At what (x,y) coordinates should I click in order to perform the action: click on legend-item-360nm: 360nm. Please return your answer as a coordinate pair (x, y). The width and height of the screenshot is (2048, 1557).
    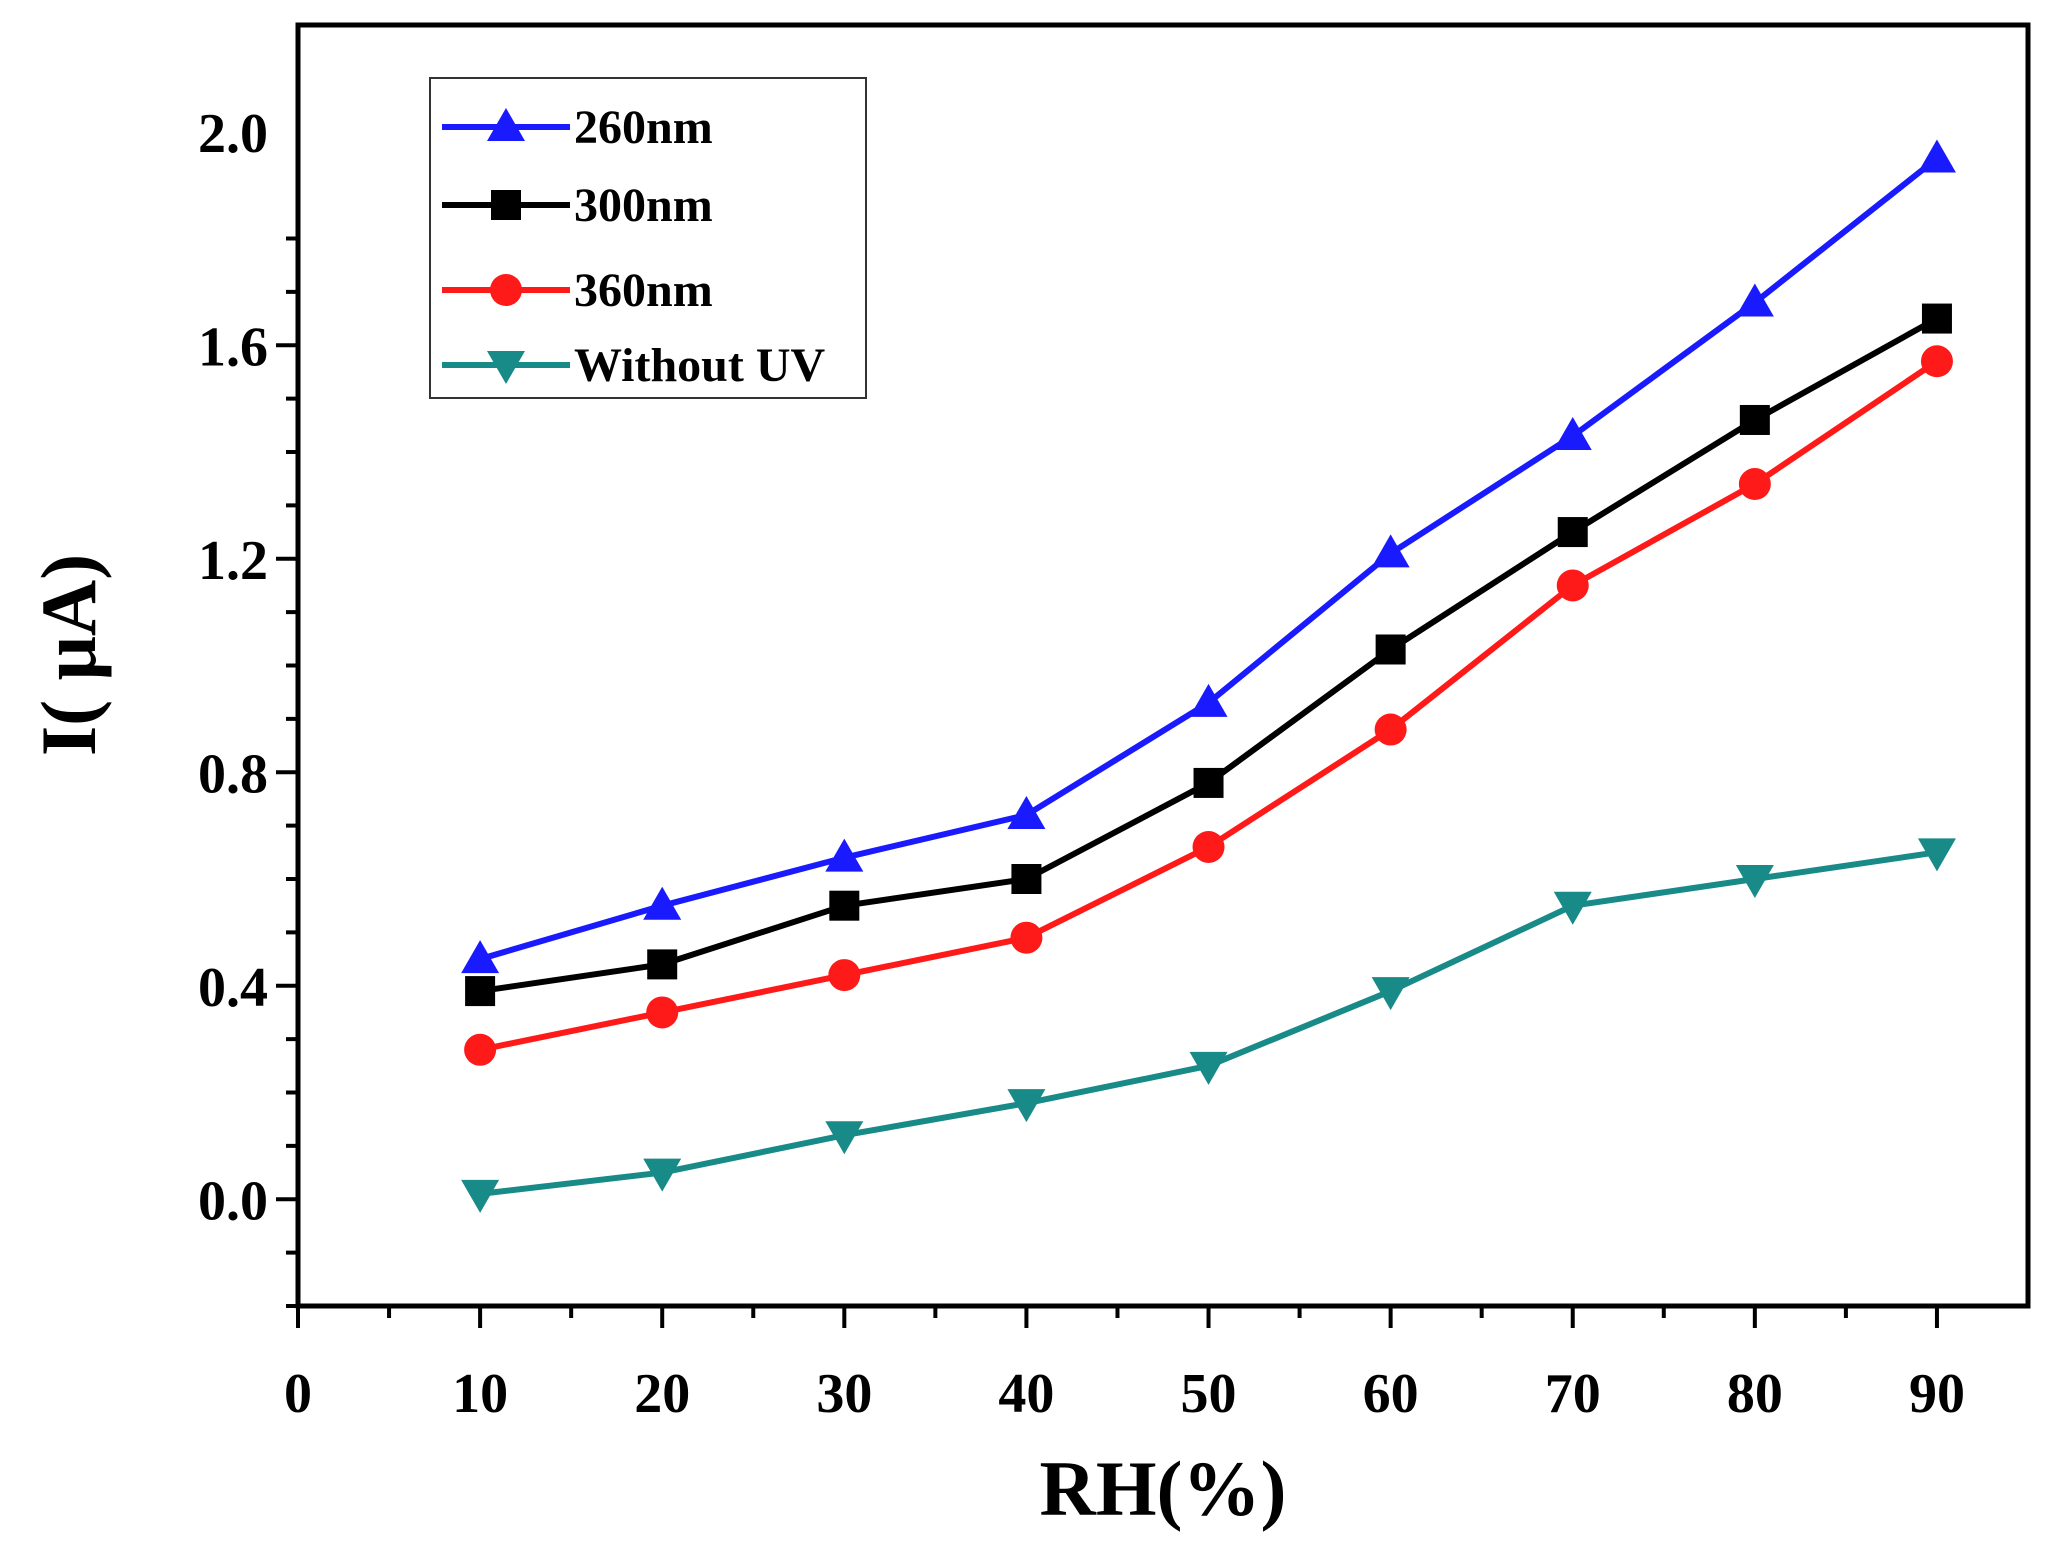
    Looking at the image, I should click on (577, 290).